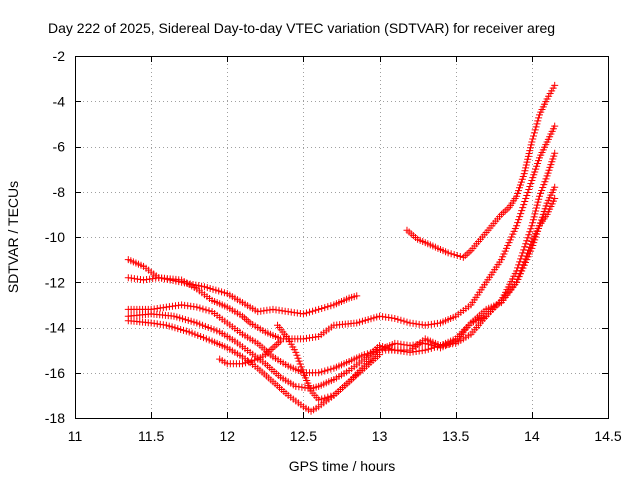 The image size is (640, 480). What do you see at coordinates (250, 352) in the screenshot?
I see `series-sat-f` at bounding box center [250, 352].